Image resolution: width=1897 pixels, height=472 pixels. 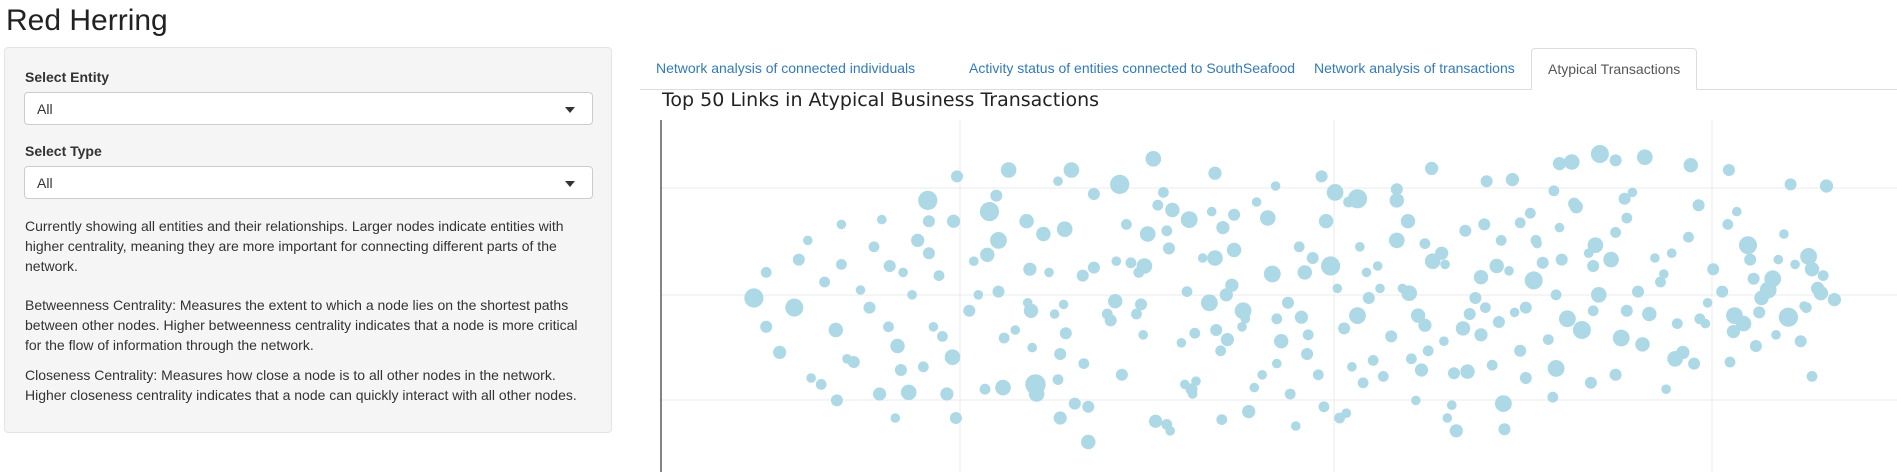 I want to click on select-type-dropdown: All, so click(x=308, y=182).